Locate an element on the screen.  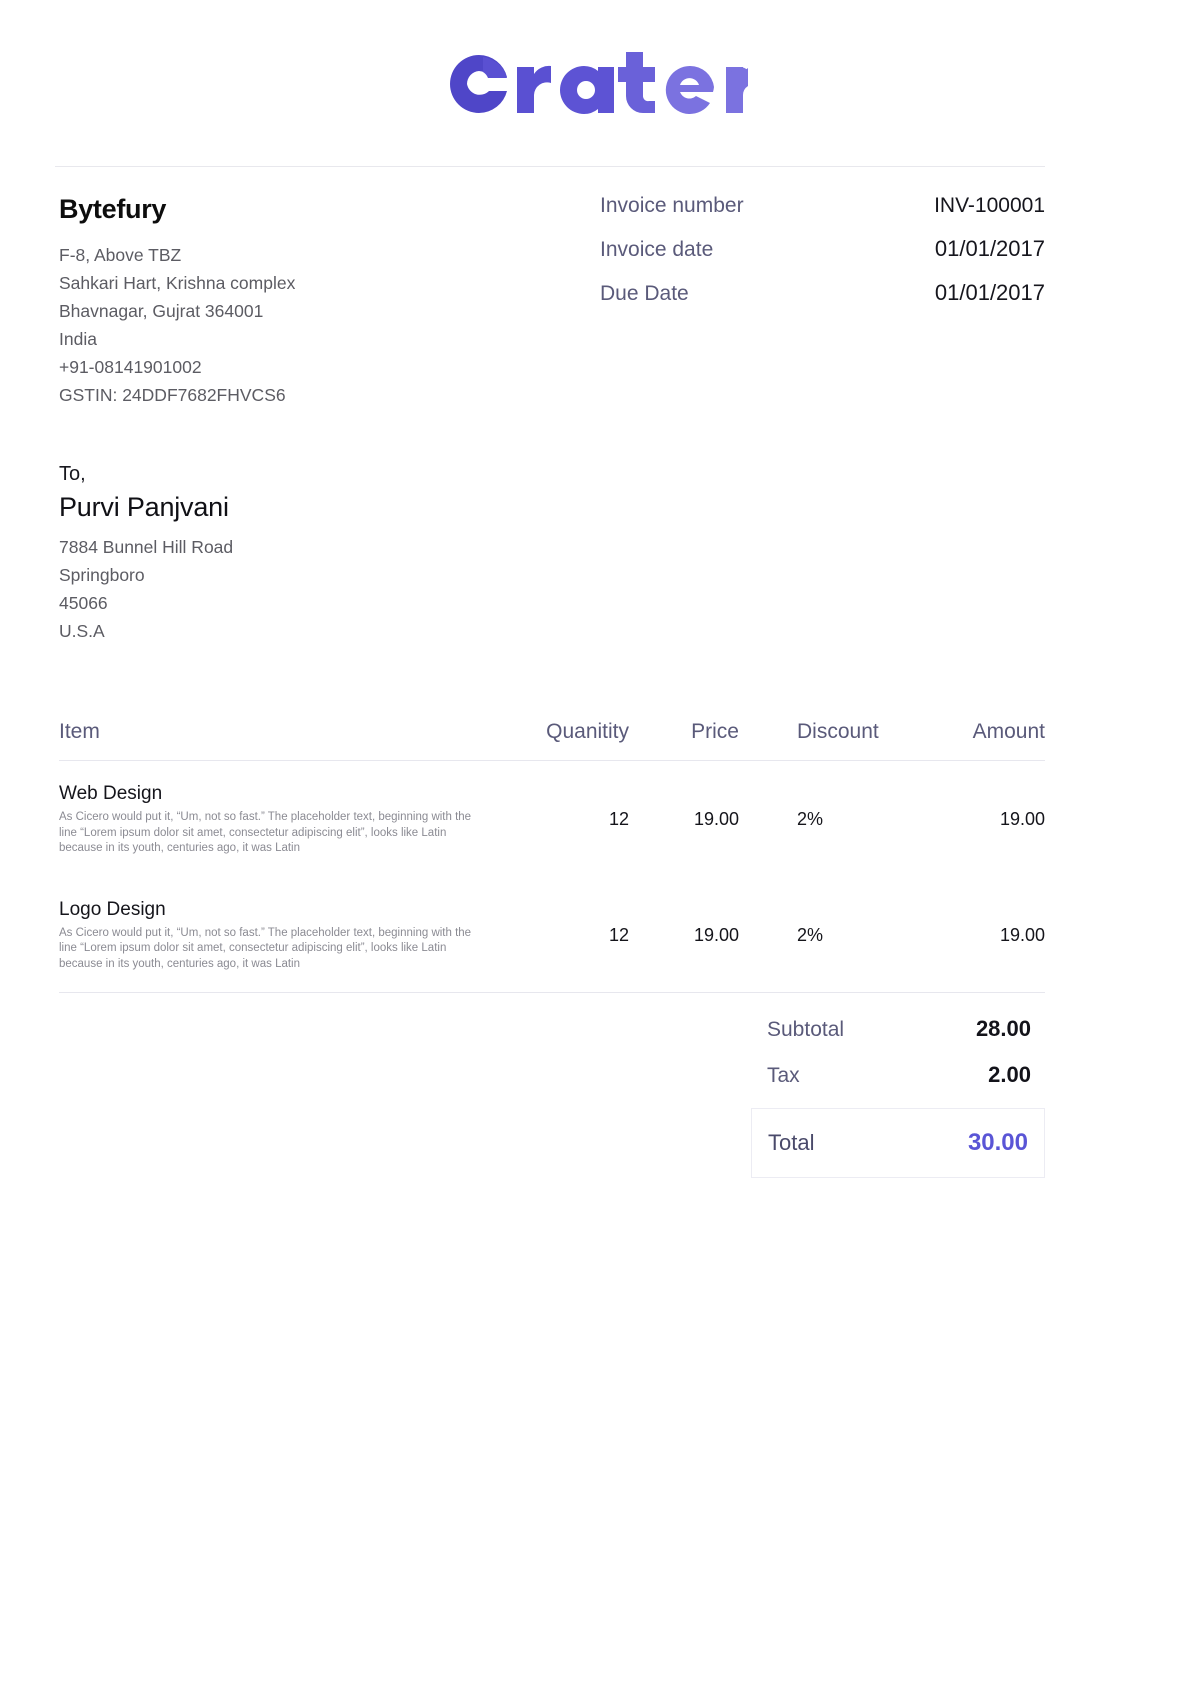
crater-logo-icon is located at coordinates (598, 83).